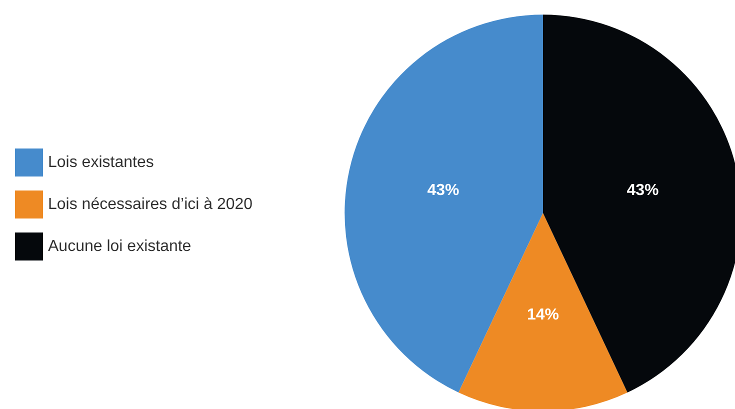  Describe the element at coordinates (543, 315) in the screenshot. I see `data-label: 14%` at that location.